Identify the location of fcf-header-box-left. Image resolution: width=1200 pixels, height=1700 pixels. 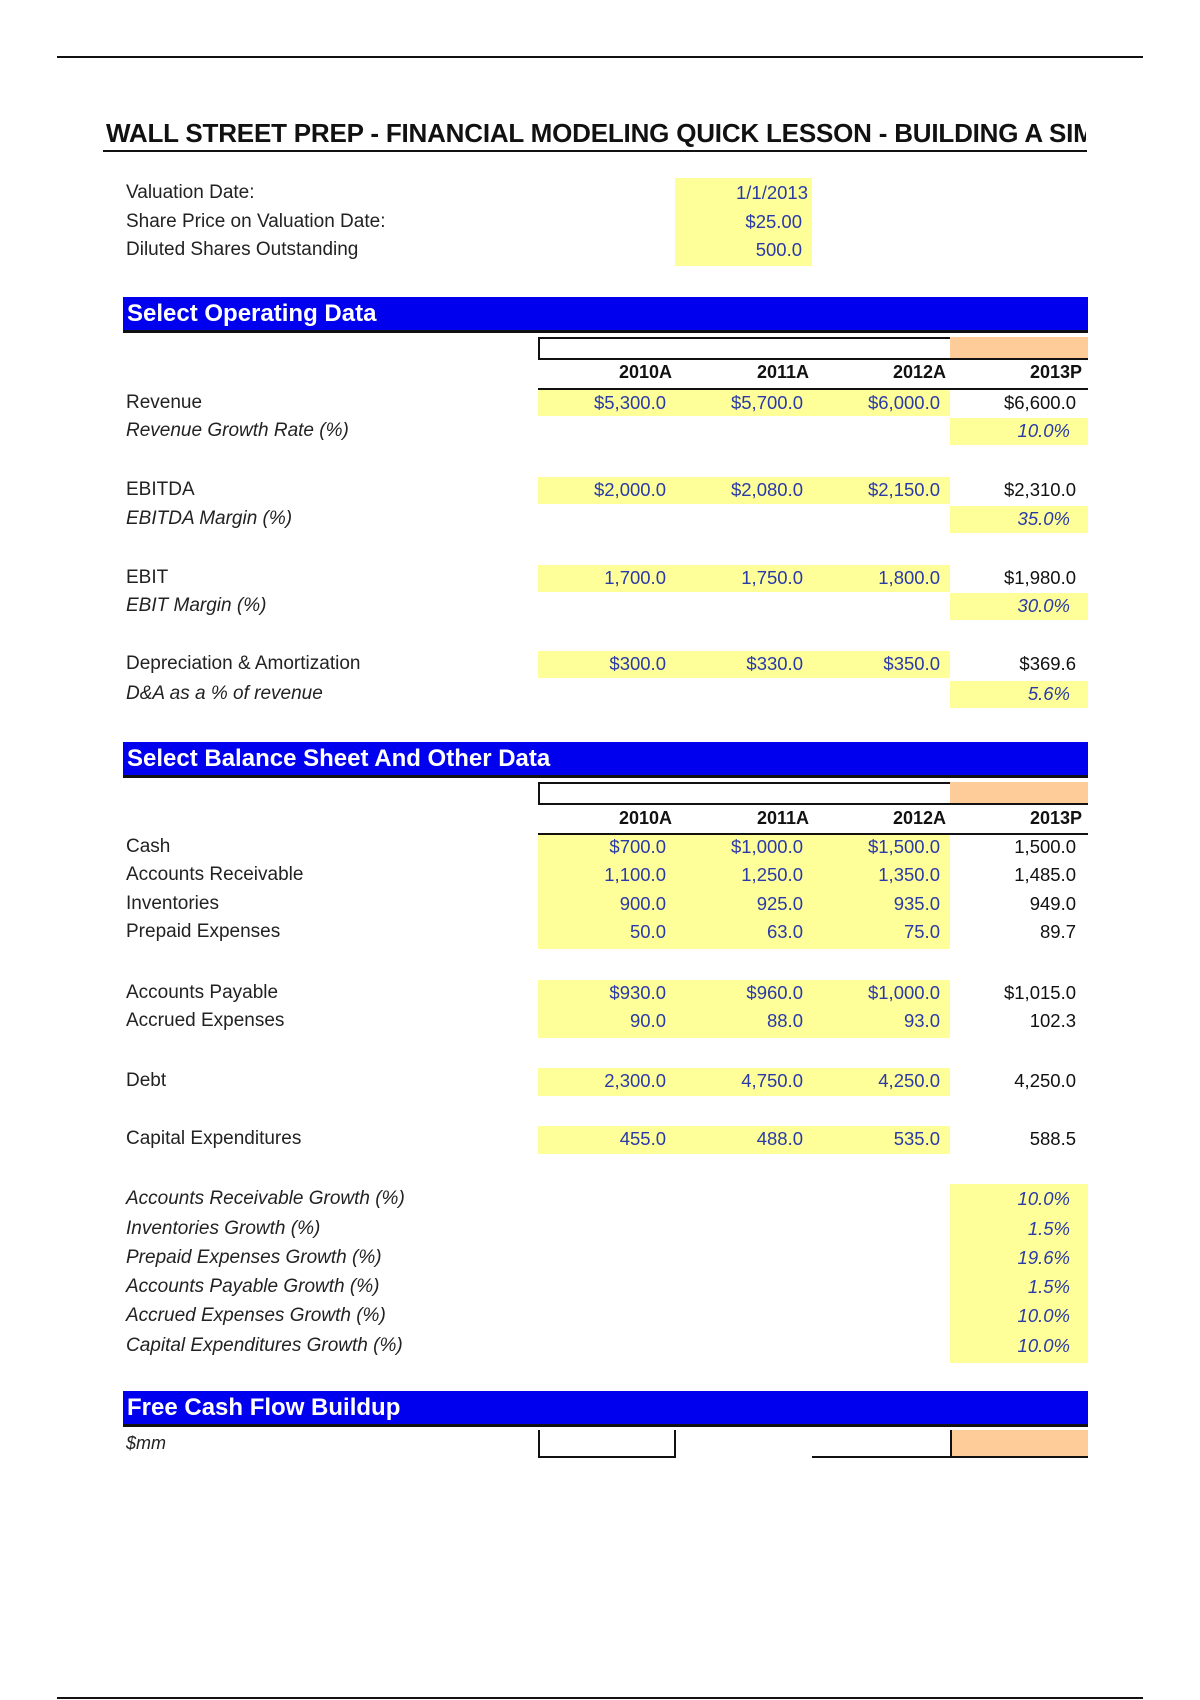
(607, 1444).